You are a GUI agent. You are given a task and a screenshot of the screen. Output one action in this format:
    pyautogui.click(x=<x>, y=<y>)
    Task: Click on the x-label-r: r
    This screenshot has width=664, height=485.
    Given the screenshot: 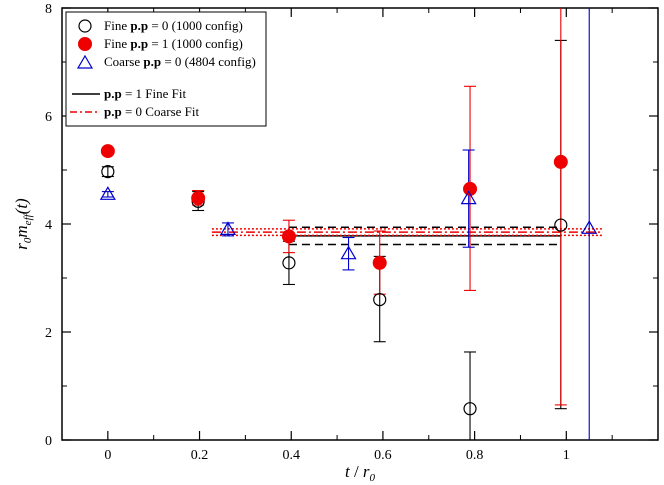 What is the action you would take?
    pyautogui.click(x=366, y=471)
    